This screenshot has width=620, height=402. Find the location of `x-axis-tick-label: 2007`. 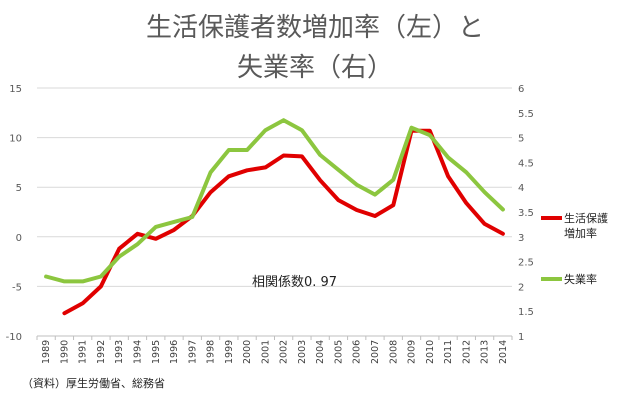

x-axis-tick-label: 2007 is located at coordinates (375, 352).